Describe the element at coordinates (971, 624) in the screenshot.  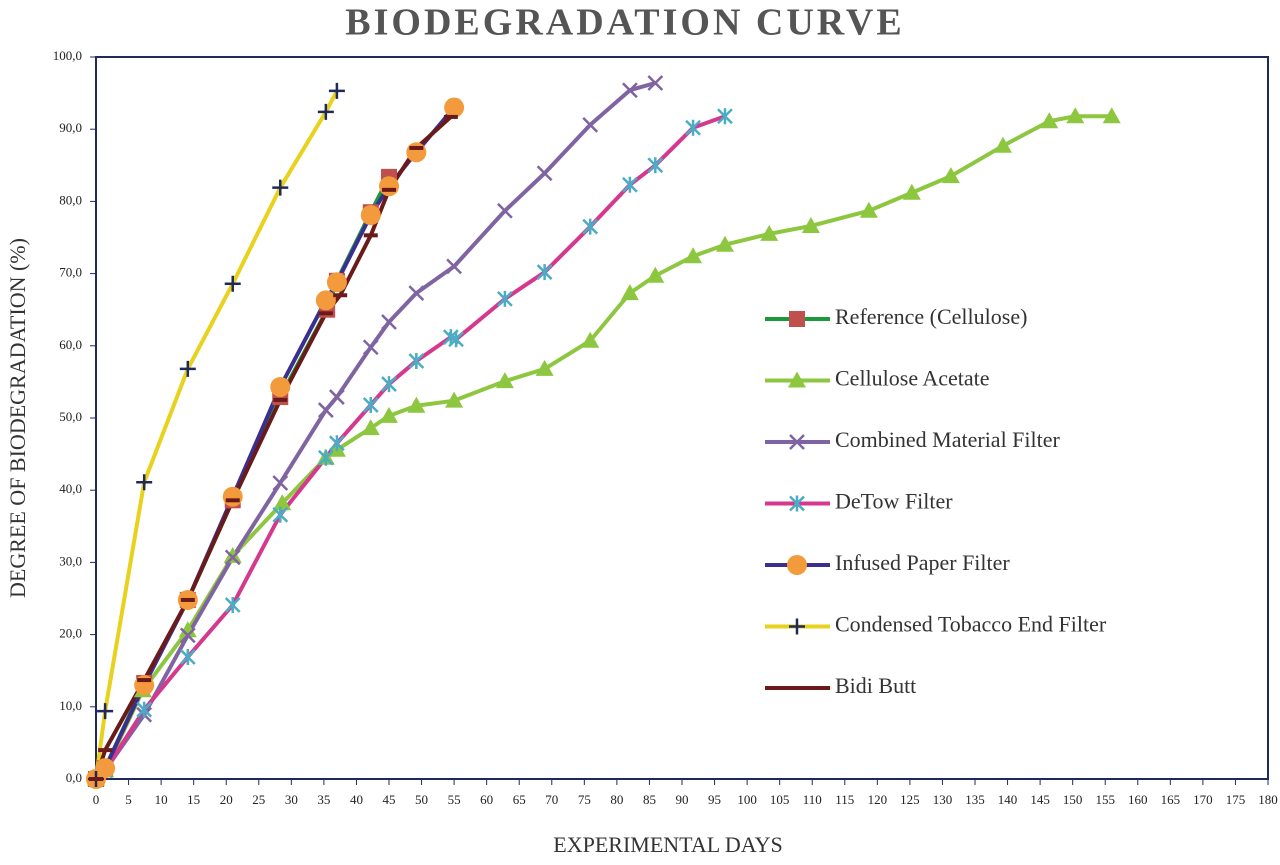
I see `legend-label: Condensed Tobacco End Filter` at that location.